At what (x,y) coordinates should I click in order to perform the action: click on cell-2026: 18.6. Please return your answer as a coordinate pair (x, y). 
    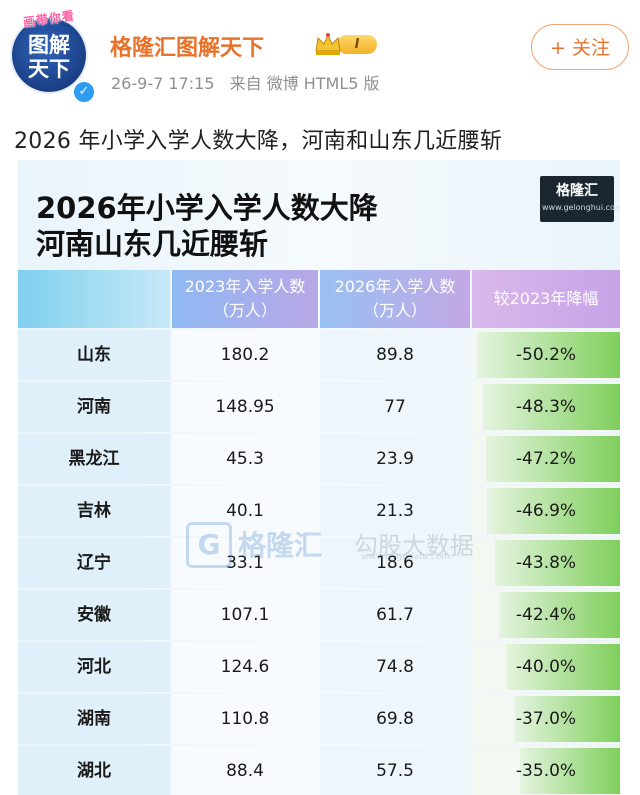
    Looking at the image, I should click on (395, 563).